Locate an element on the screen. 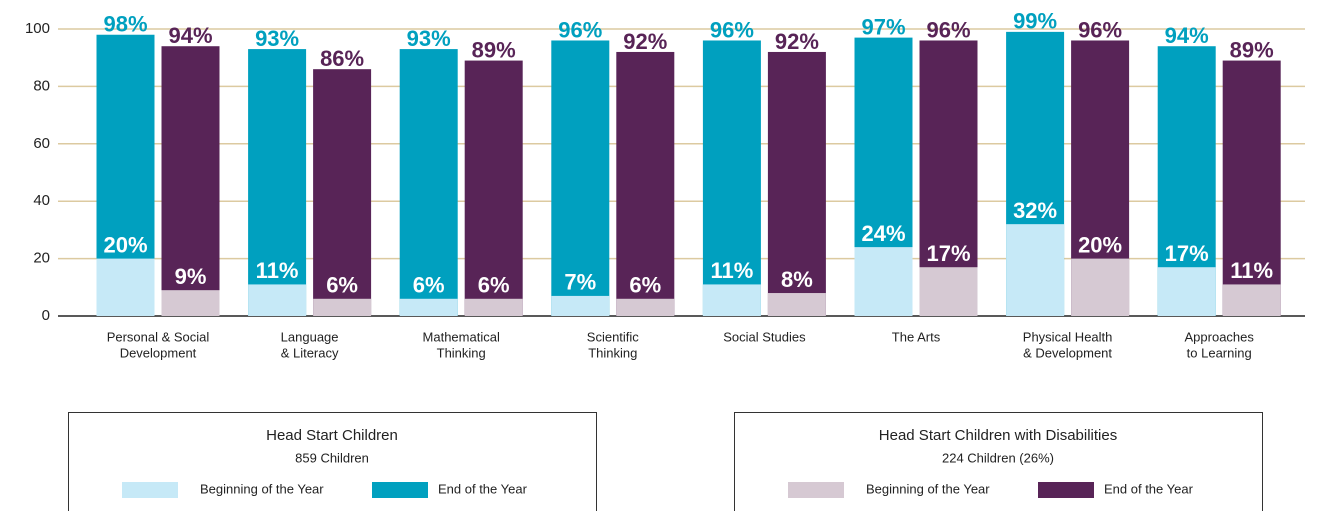 This screenshot has width=1320, height=511. legend-title: Head Start Children is located at coordinates (332, 435).